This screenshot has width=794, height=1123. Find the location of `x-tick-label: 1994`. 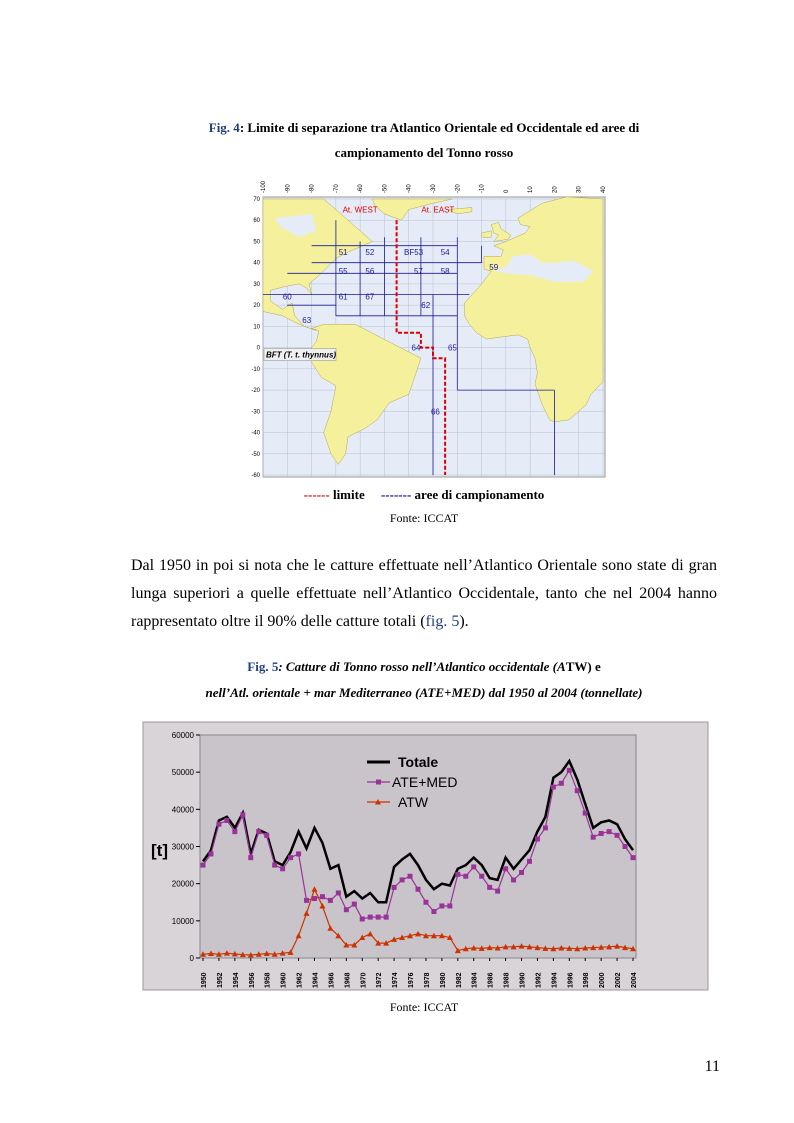

x-tick-label: 1994 is located at coordinates (554, 980).